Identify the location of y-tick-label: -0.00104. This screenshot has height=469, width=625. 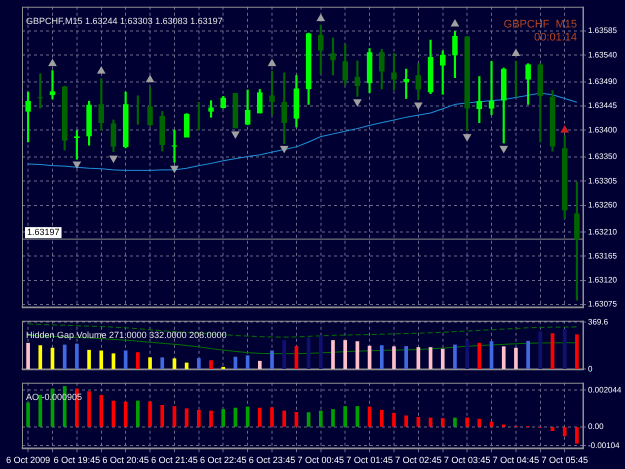
(604, 445).